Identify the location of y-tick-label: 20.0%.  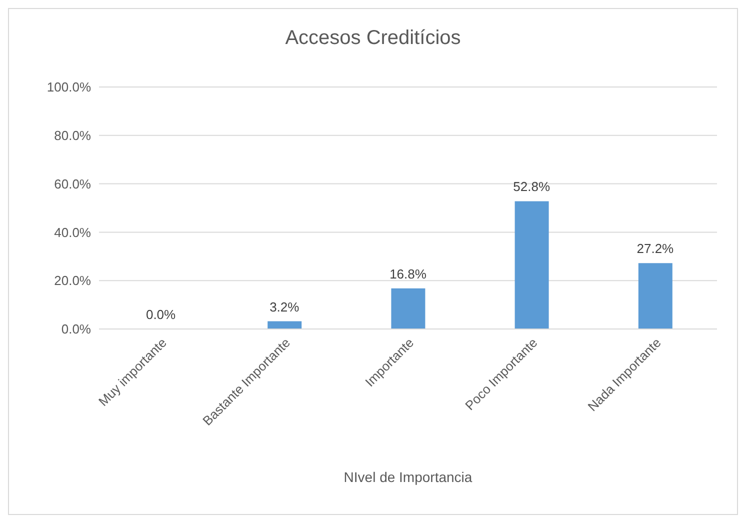
(73, 280).